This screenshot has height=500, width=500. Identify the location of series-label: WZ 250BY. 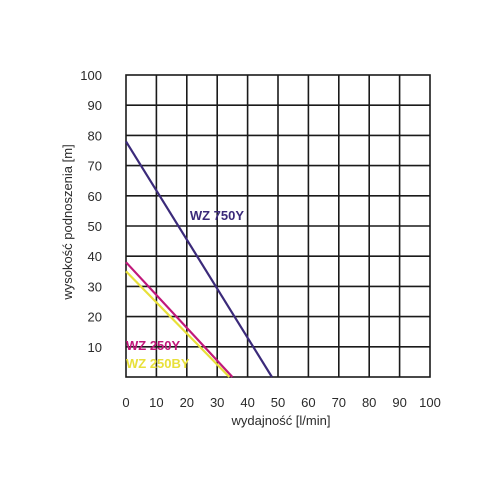
(158, 363).